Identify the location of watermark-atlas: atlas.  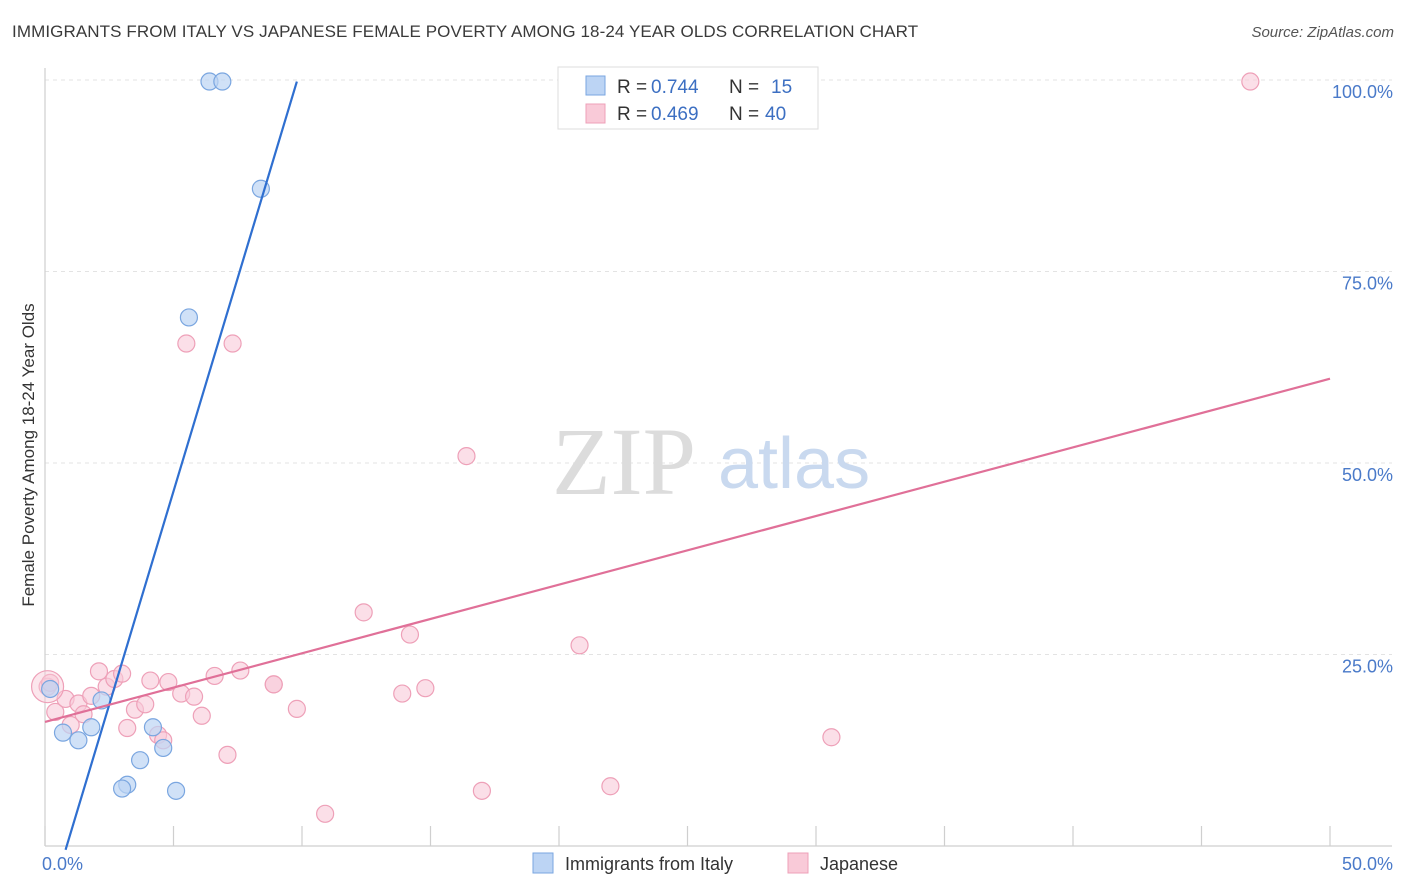
(794, 464).